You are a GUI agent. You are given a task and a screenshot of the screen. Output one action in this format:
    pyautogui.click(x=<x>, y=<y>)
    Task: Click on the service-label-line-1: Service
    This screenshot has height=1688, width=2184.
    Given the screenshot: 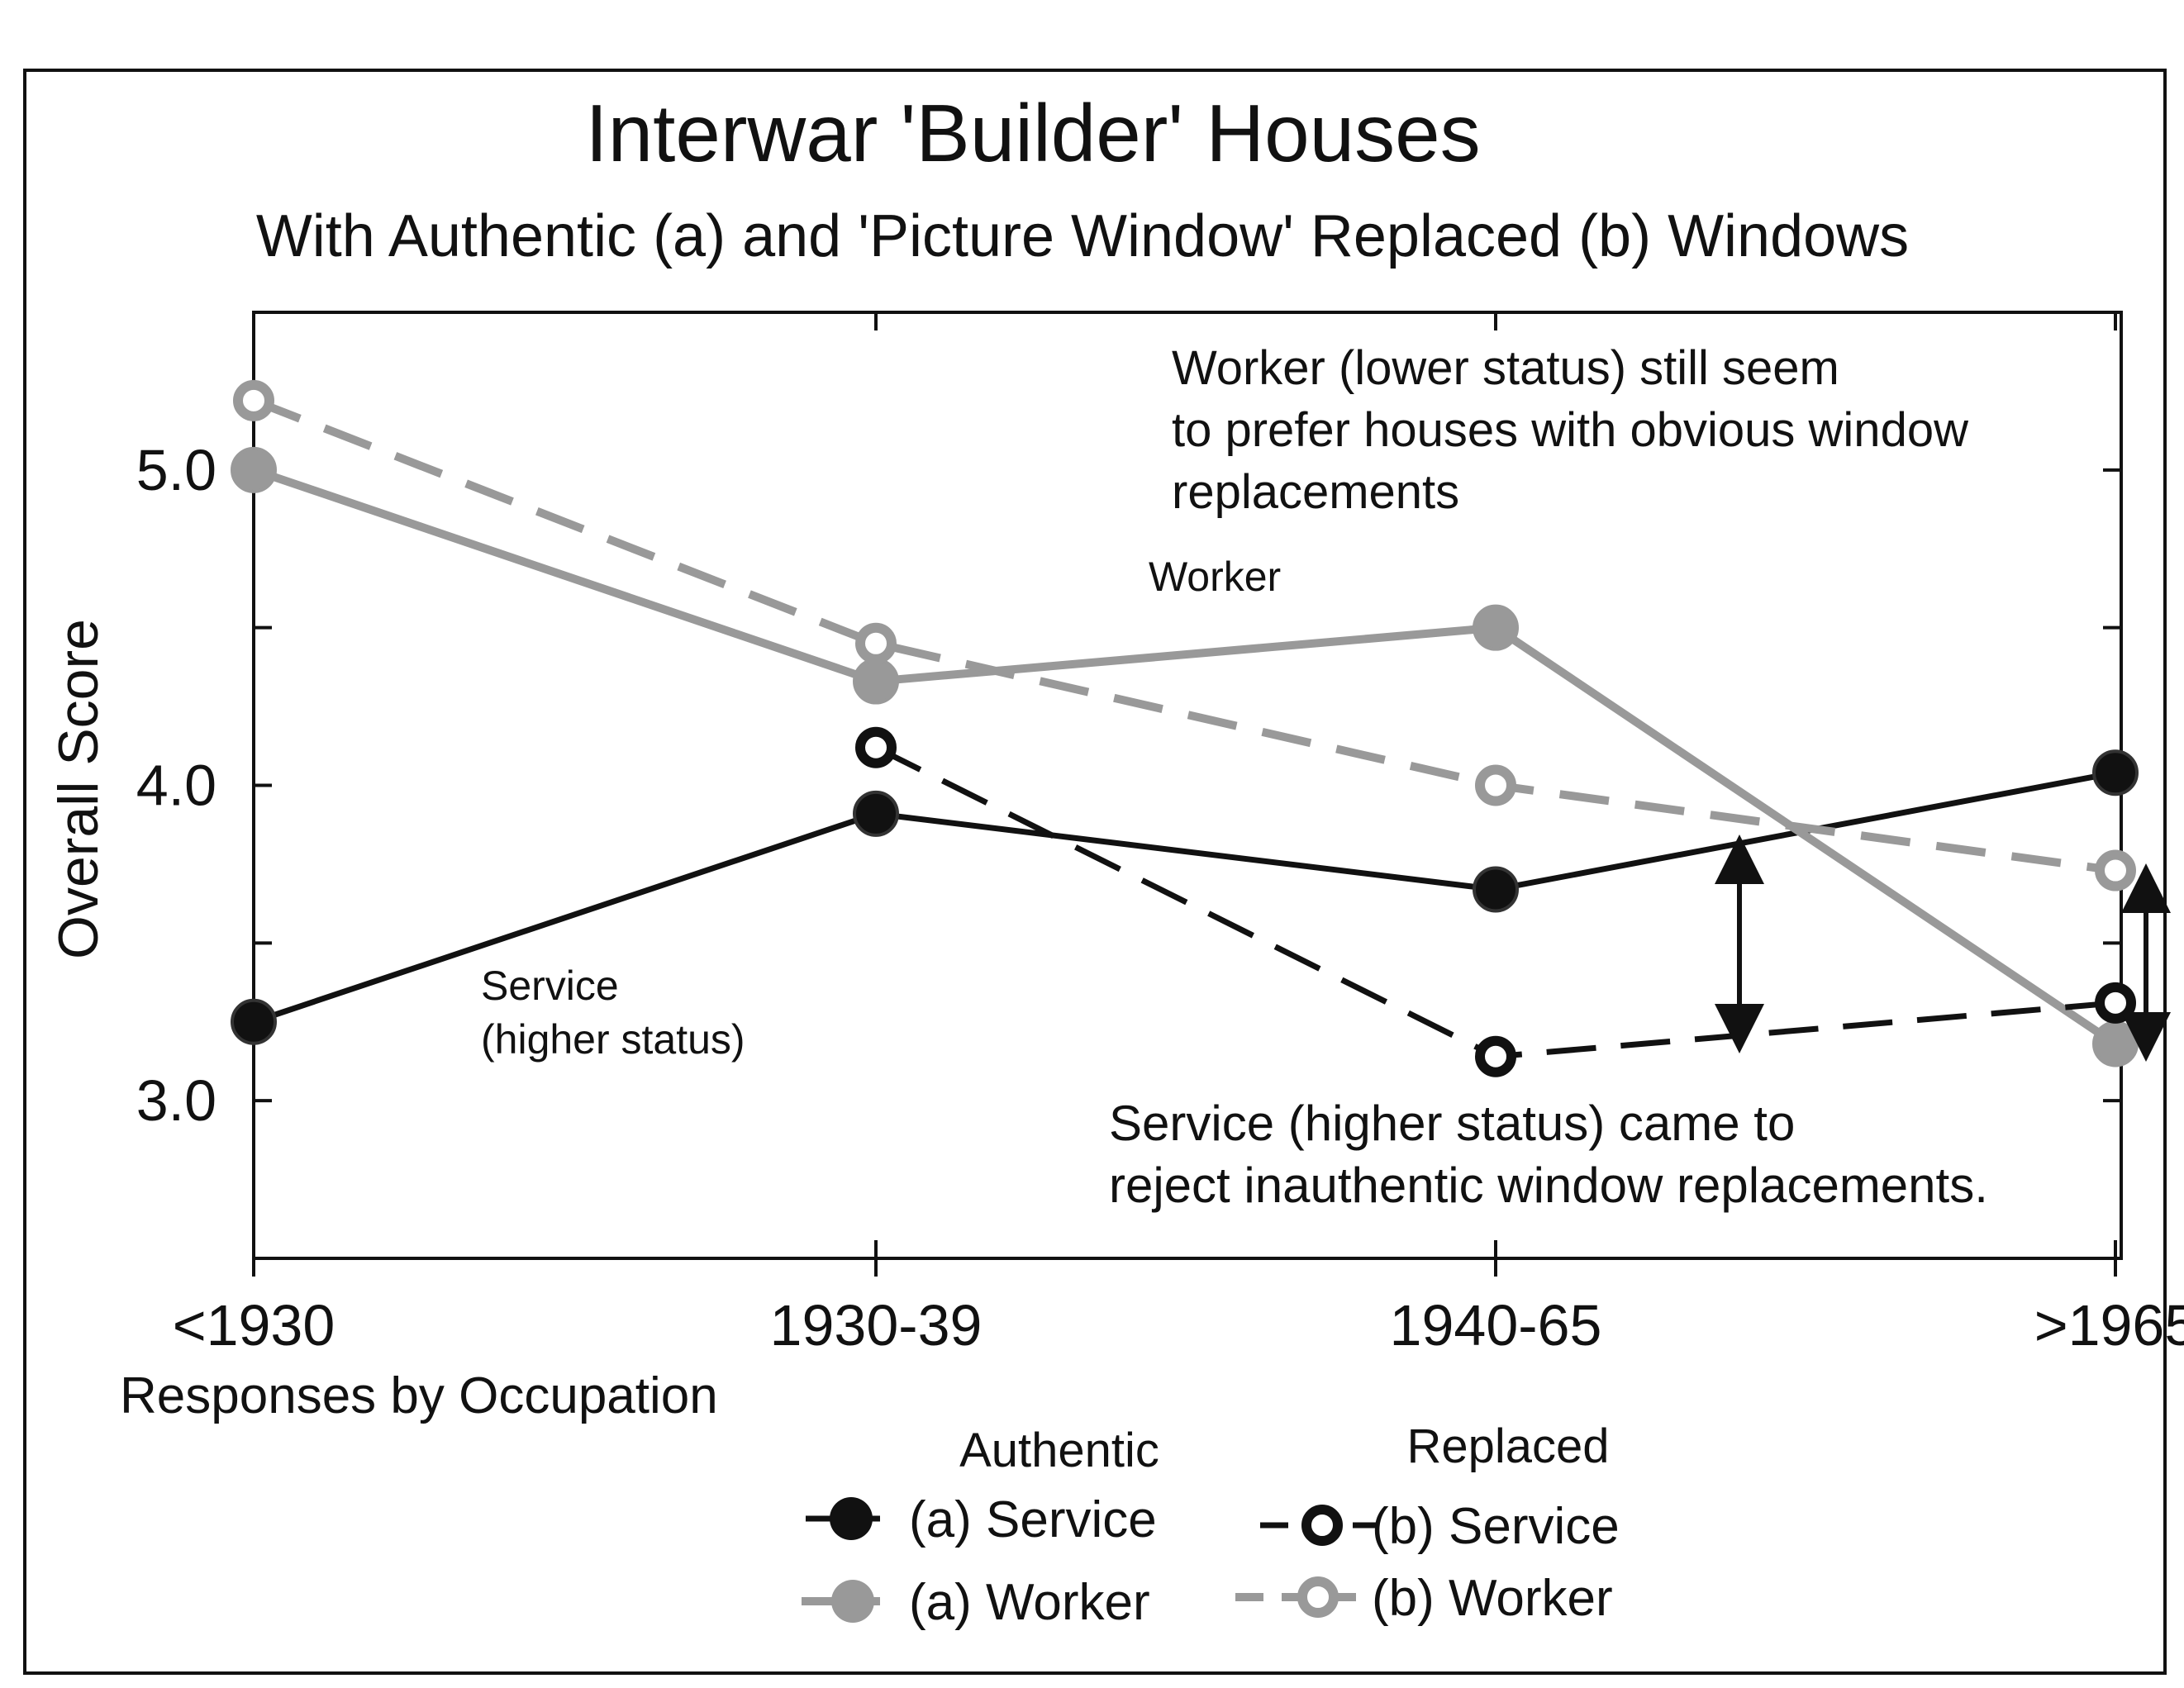 What is the action you would take?
    pyautogui.click(x=550, y=986)
    